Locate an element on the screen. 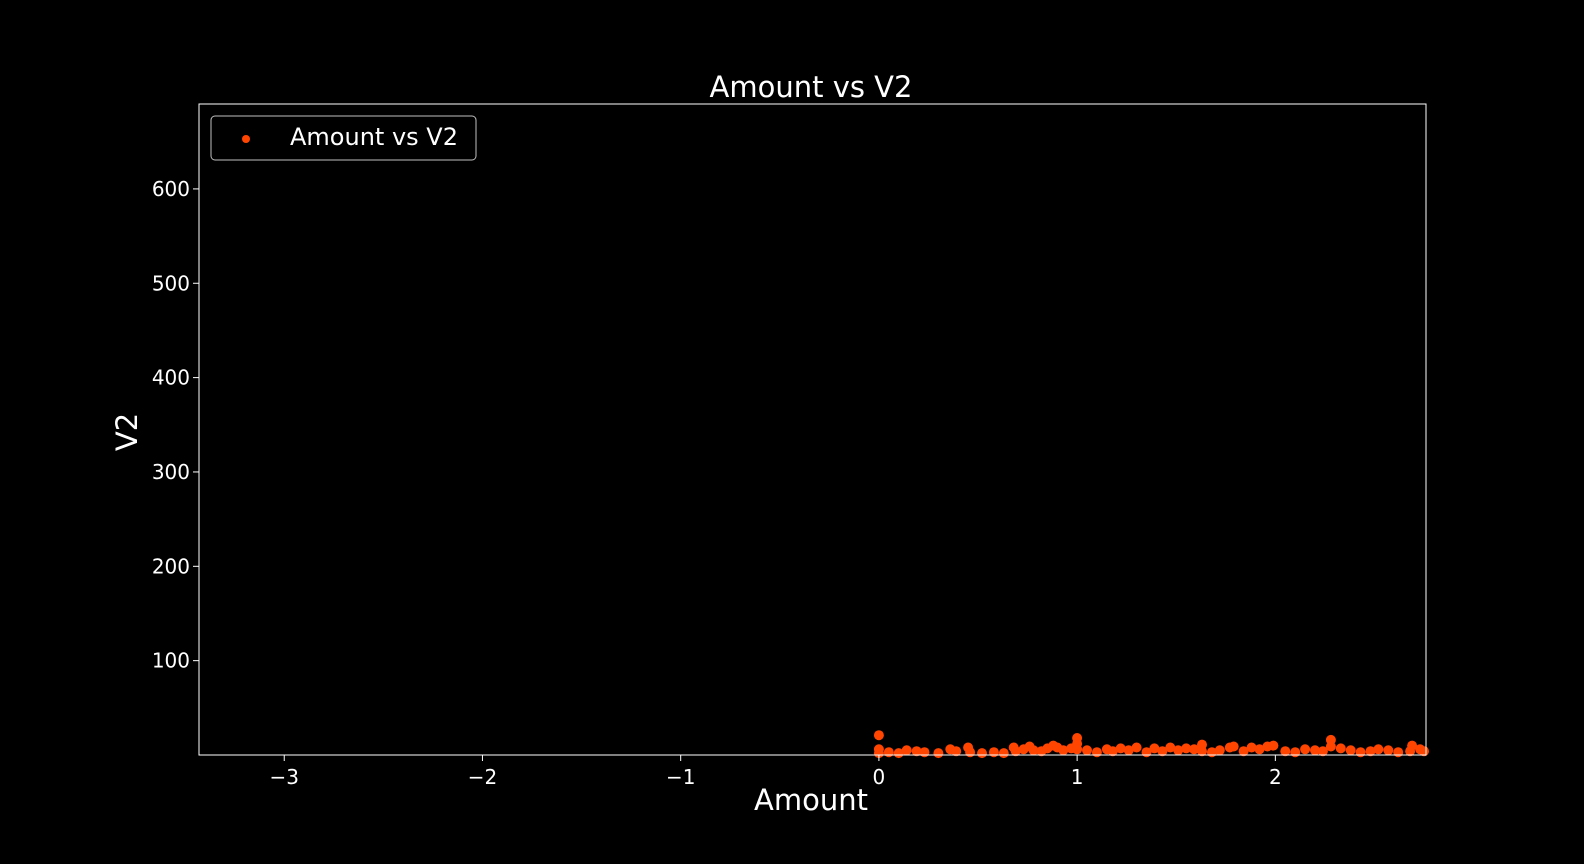  y-tick-label: 200 is located at coordinates (171, 566).